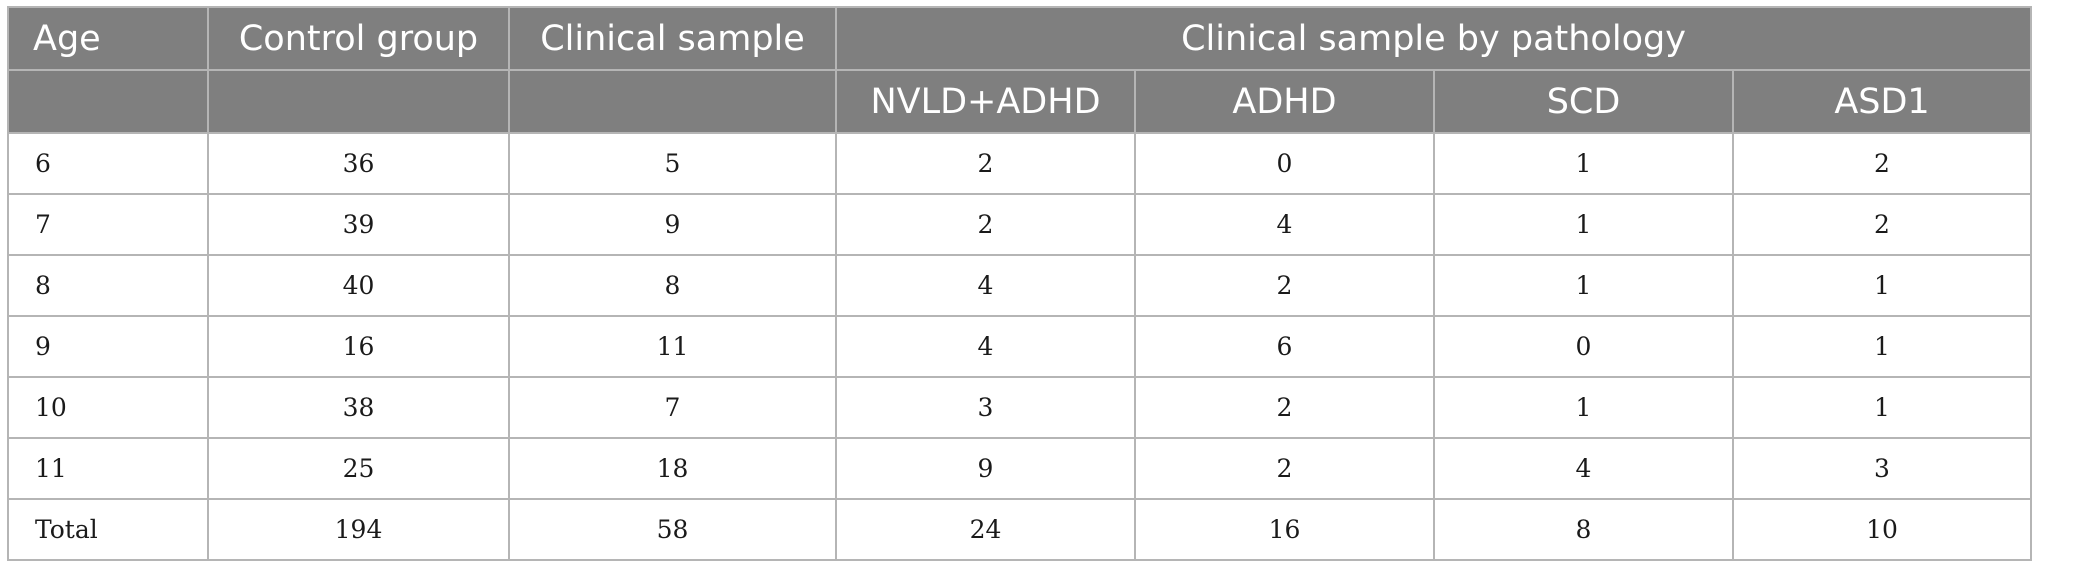 The height and width of the screenshot is (573, 2075). What do you see at coordinates (985, 529) in the screenshot?
I see `cell-nvld-adhd: 24` at bounding box center [985, 529].